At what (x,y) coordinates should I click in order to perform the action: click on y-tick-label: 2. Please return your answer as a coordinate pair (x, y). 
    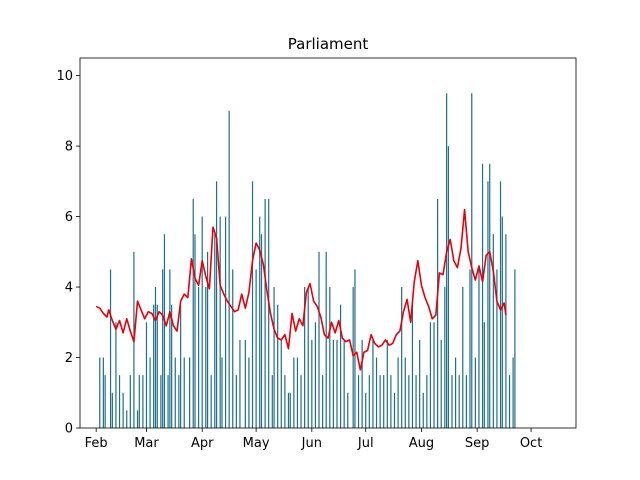
    Looking at the image, I should click on (69, 358).